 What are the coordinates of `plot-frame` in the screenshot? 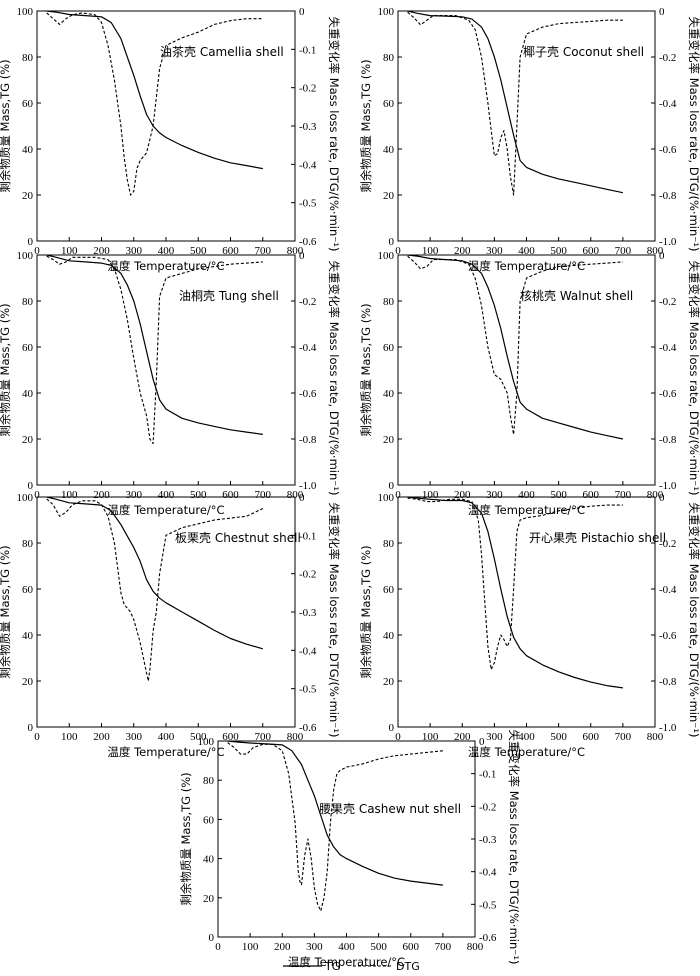 It's located at (346, 839).